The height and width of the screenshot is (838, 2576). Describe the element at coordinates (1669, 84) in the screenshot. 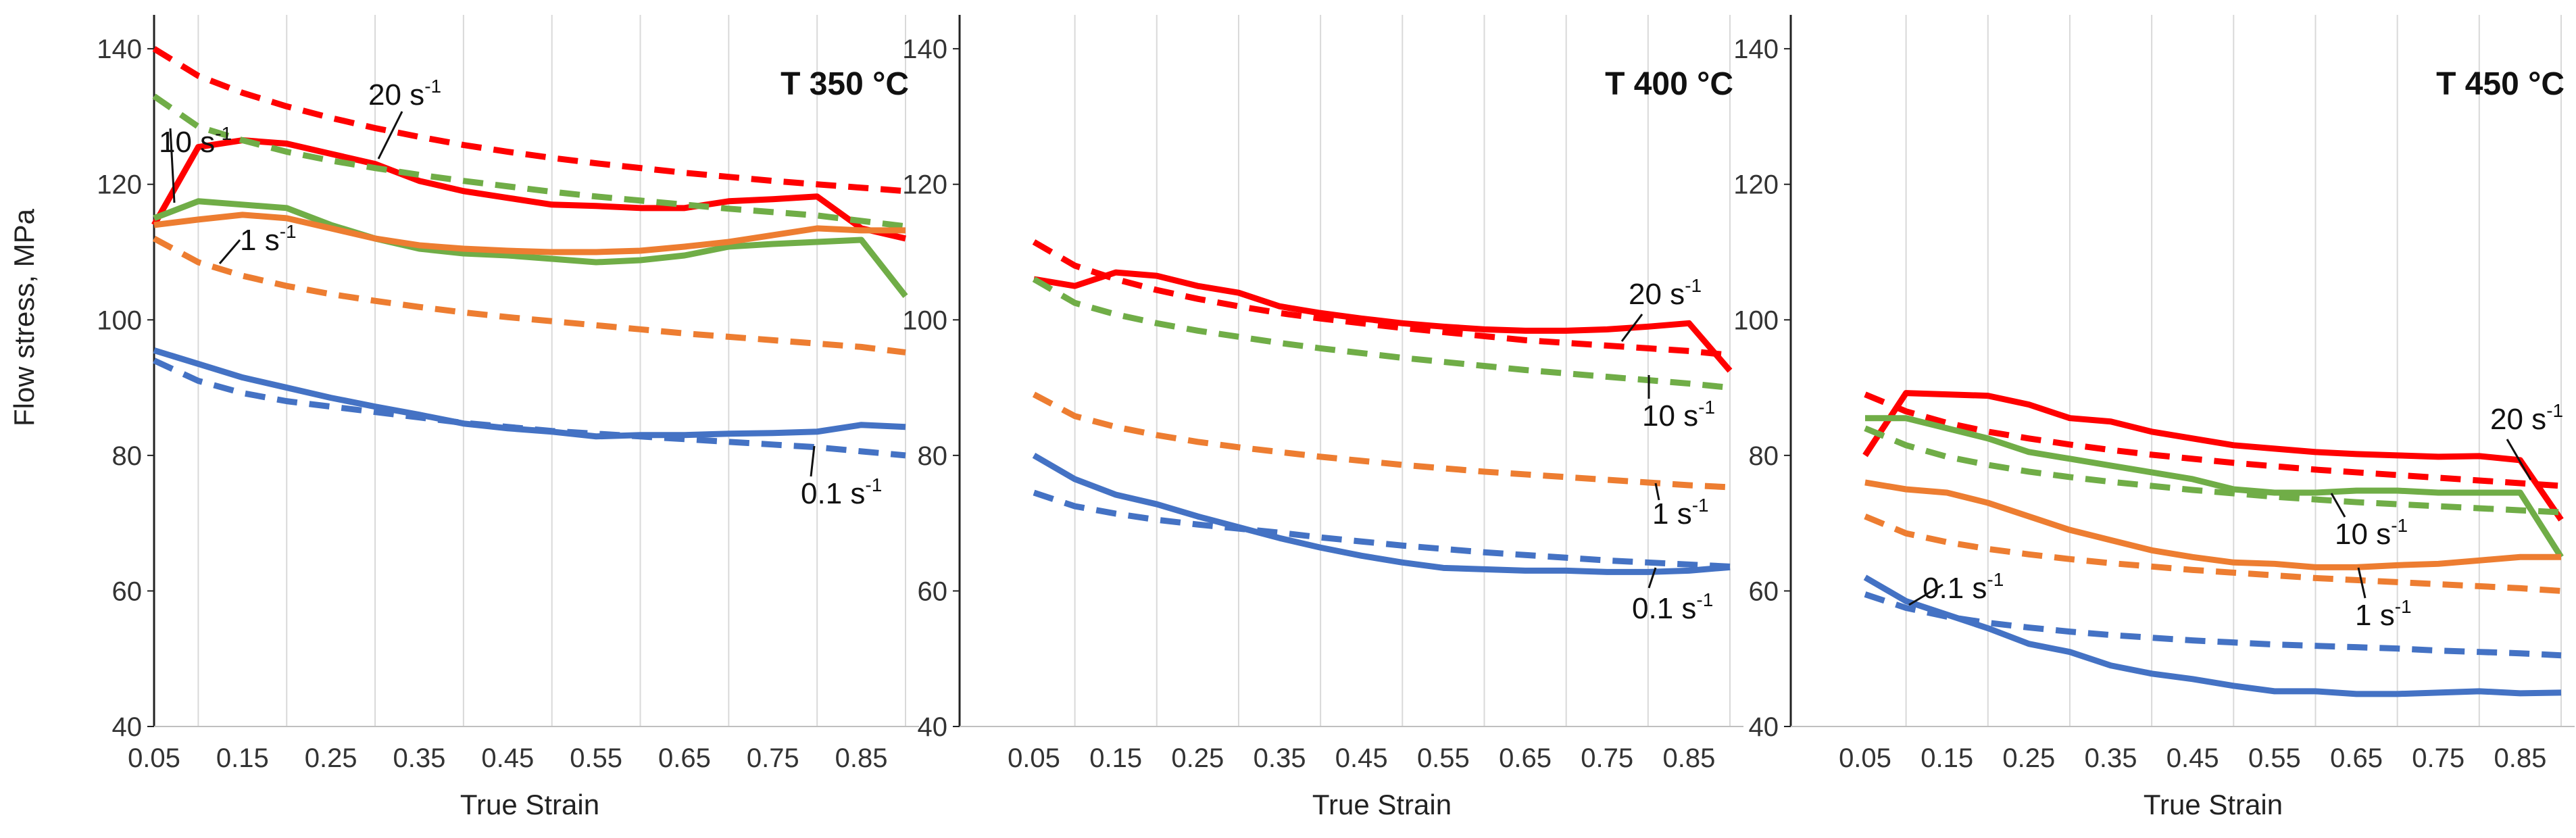

I see `panel-title: T 400 °C` at that location.